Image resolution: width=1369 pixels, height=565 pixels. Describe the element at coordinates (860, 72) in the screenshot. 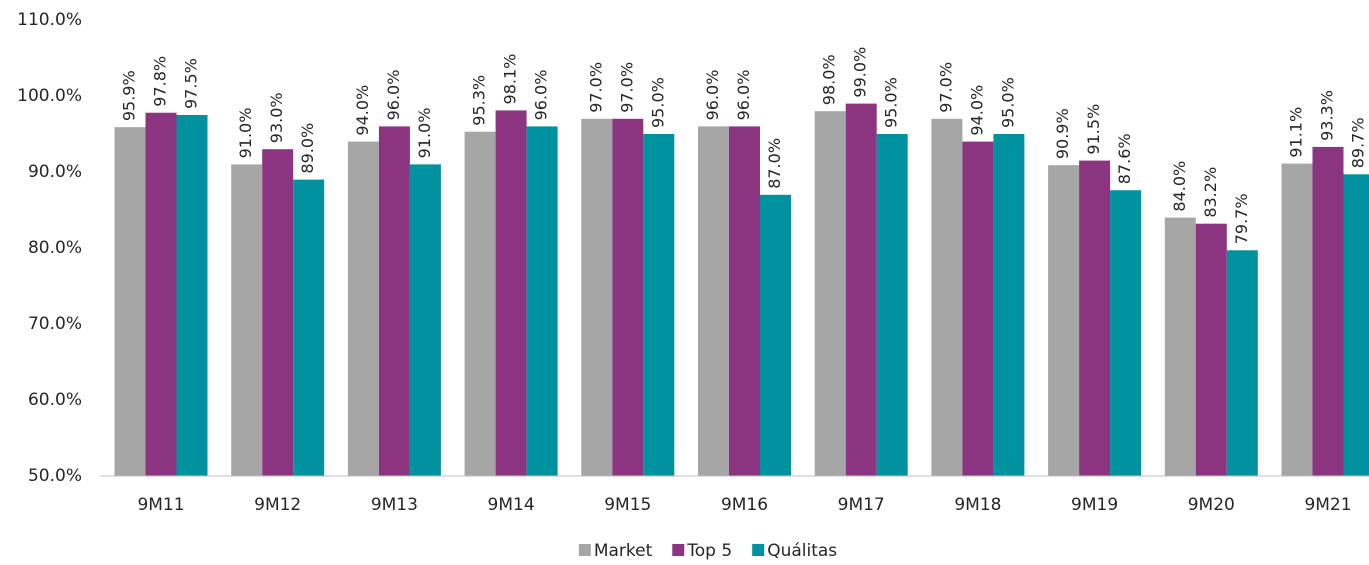

I see `value-label: 99.0%` at that location.